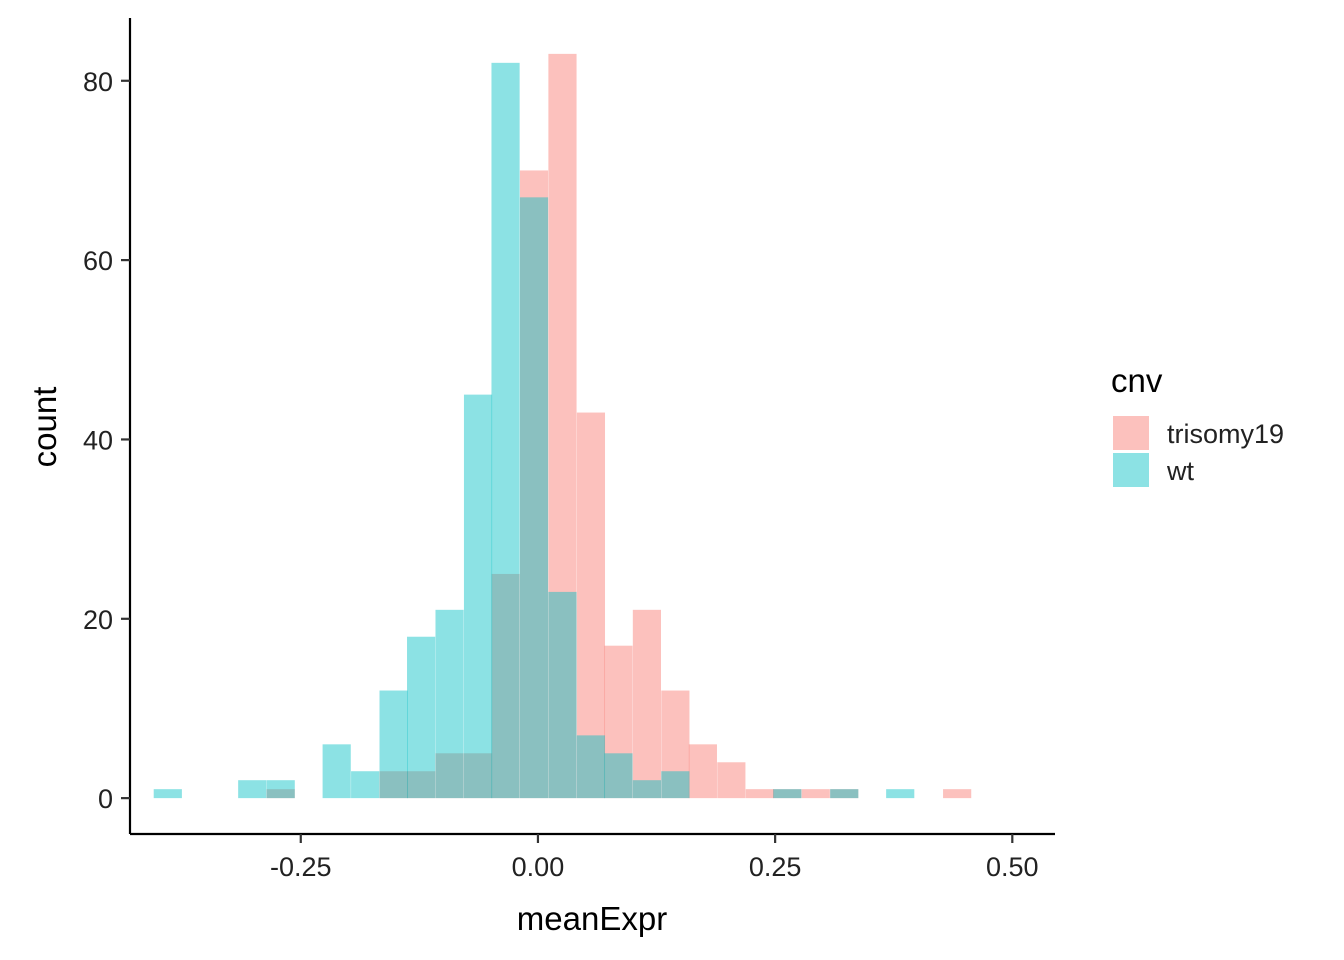  Describe the element at coordinates (1012, 867) in the screenshot. I see `x-tick-label: 0.50` at that location.